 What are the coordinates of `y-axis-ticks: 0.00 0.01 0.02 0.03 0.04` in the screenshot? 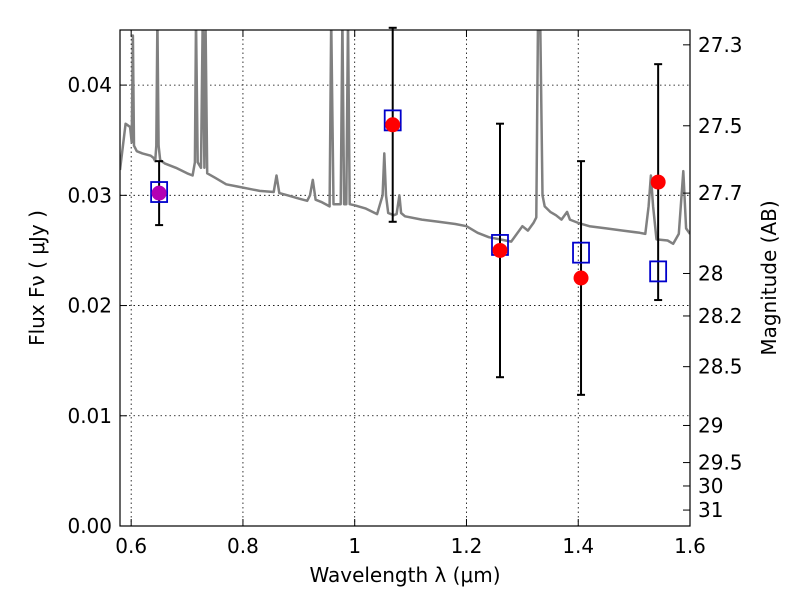 It's located at (97, 305).